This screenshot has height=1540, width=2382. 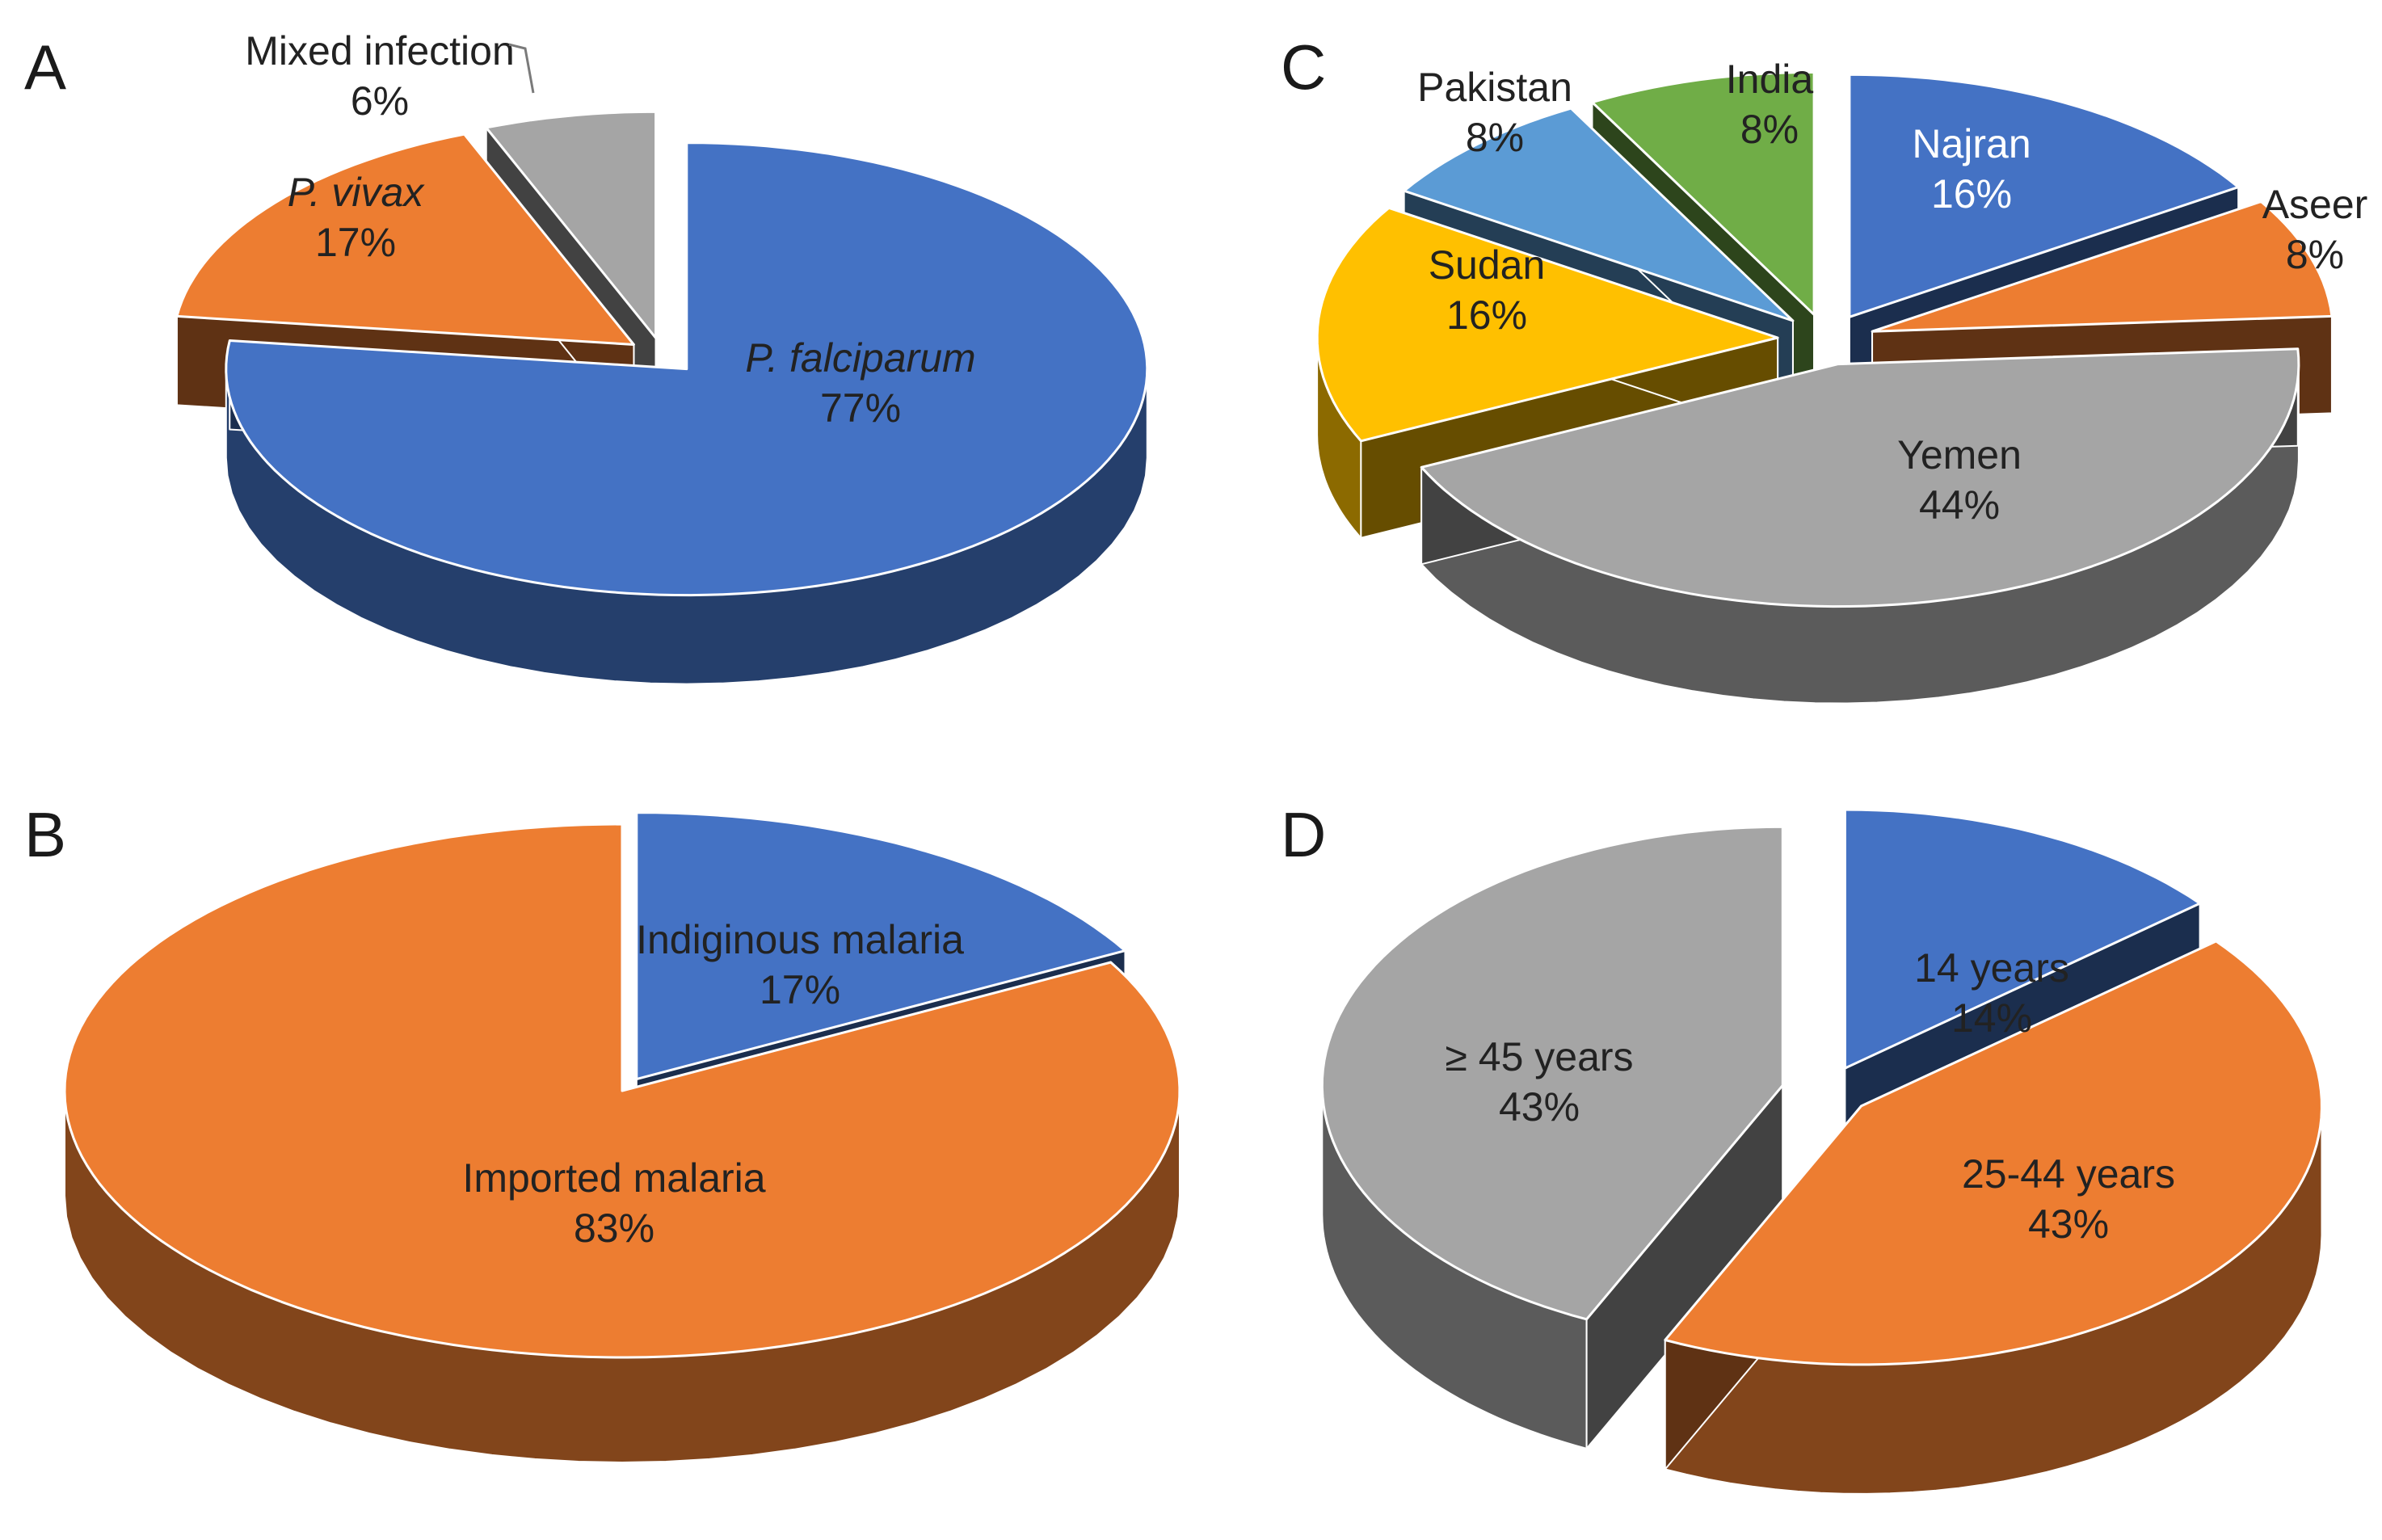 What do you see at coordinates (1860, 477) in the screenshot?
I see `pie-slice-yemen` at bounding box center [1860, 477].